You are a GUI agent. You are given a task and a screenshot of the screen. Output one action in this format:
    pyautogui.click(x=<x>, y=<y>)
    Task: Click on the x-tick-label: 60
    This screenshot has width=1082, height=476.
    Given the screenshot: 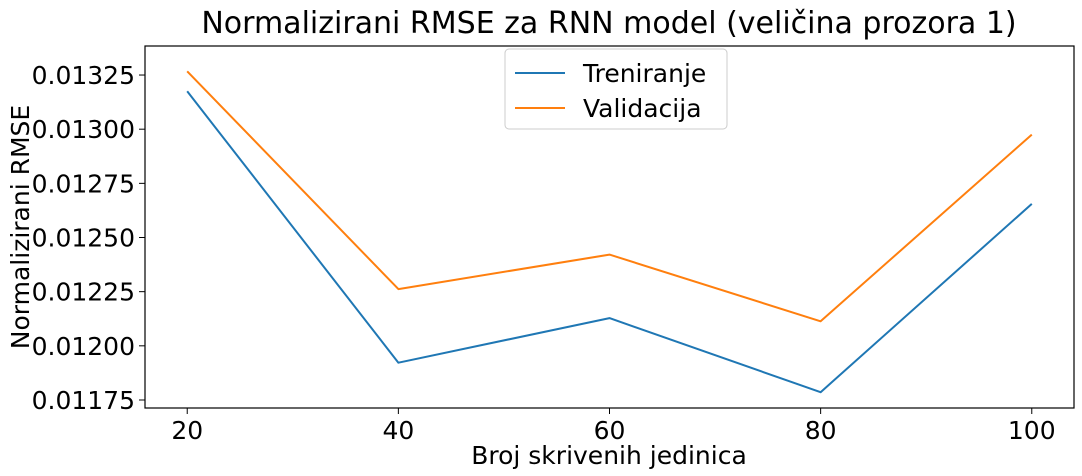 What is the action you would take?
    pyautogui.click(x=610, y=430)
    